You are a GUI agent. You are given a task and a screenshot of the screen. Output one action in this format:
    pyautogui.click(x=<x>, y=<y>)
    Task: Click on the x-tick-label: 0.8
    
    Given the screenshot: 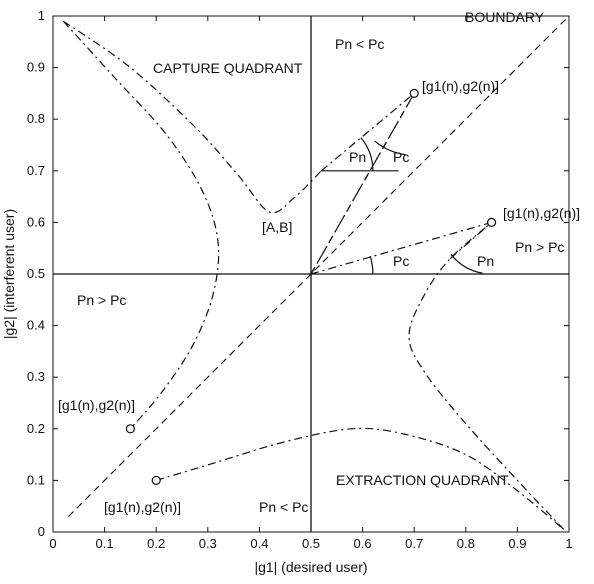 What is the action you would take?
    pyautogui.click(x=466, y=543)
    